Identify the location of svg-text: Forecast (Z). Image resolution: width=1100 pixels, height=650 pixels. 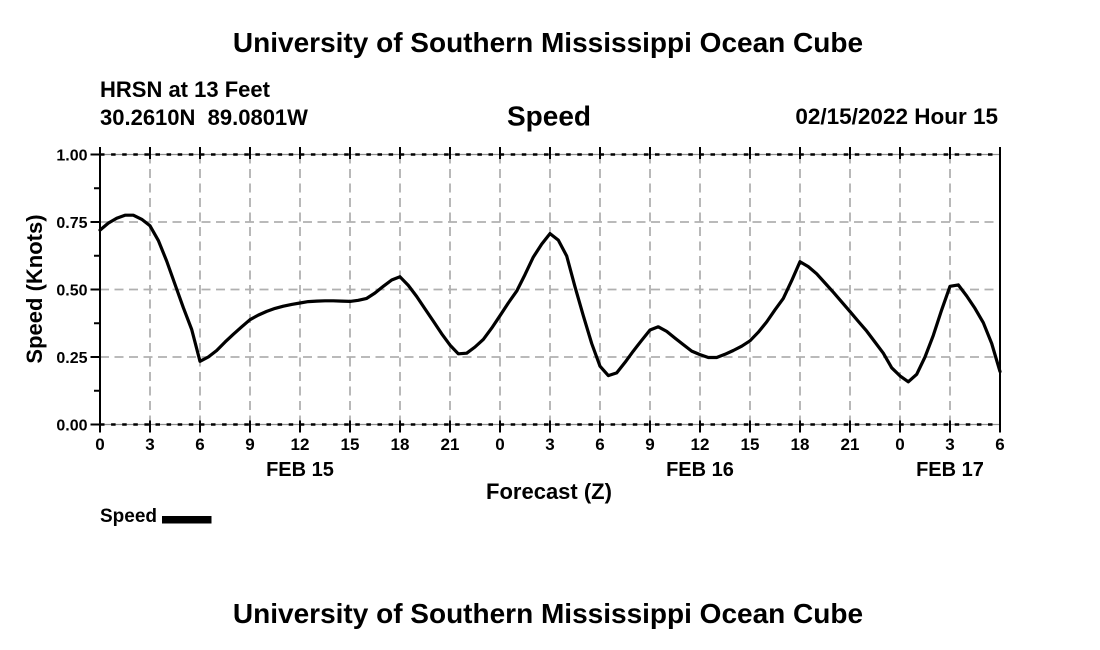
(549, 491).